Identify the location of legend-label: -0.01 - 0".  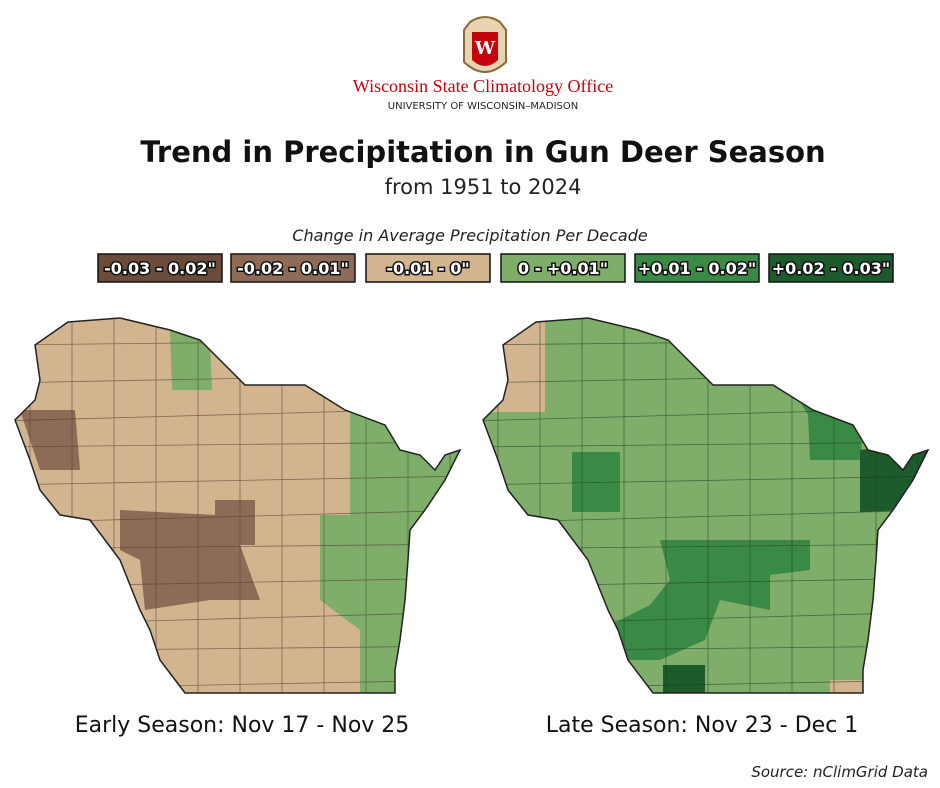
(427, 268).